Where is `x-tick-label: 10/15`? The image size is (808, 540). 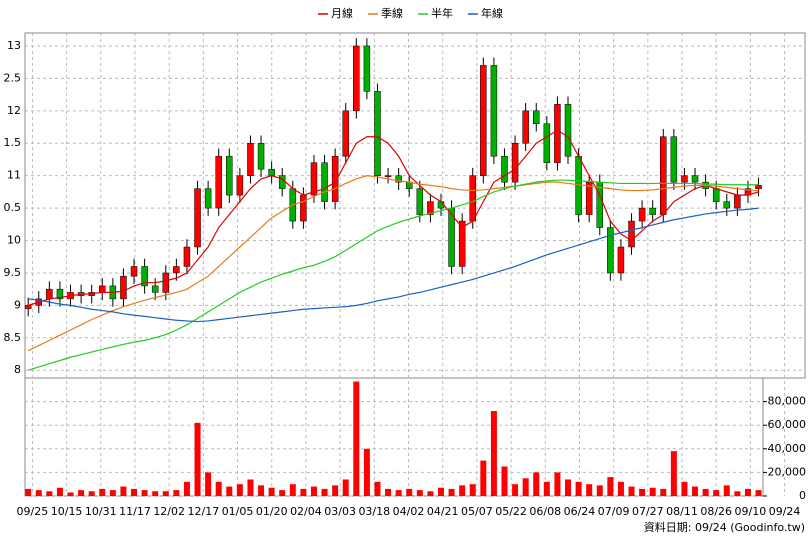 x-tick-label: 10/15 is located at coordinates (67, 511).